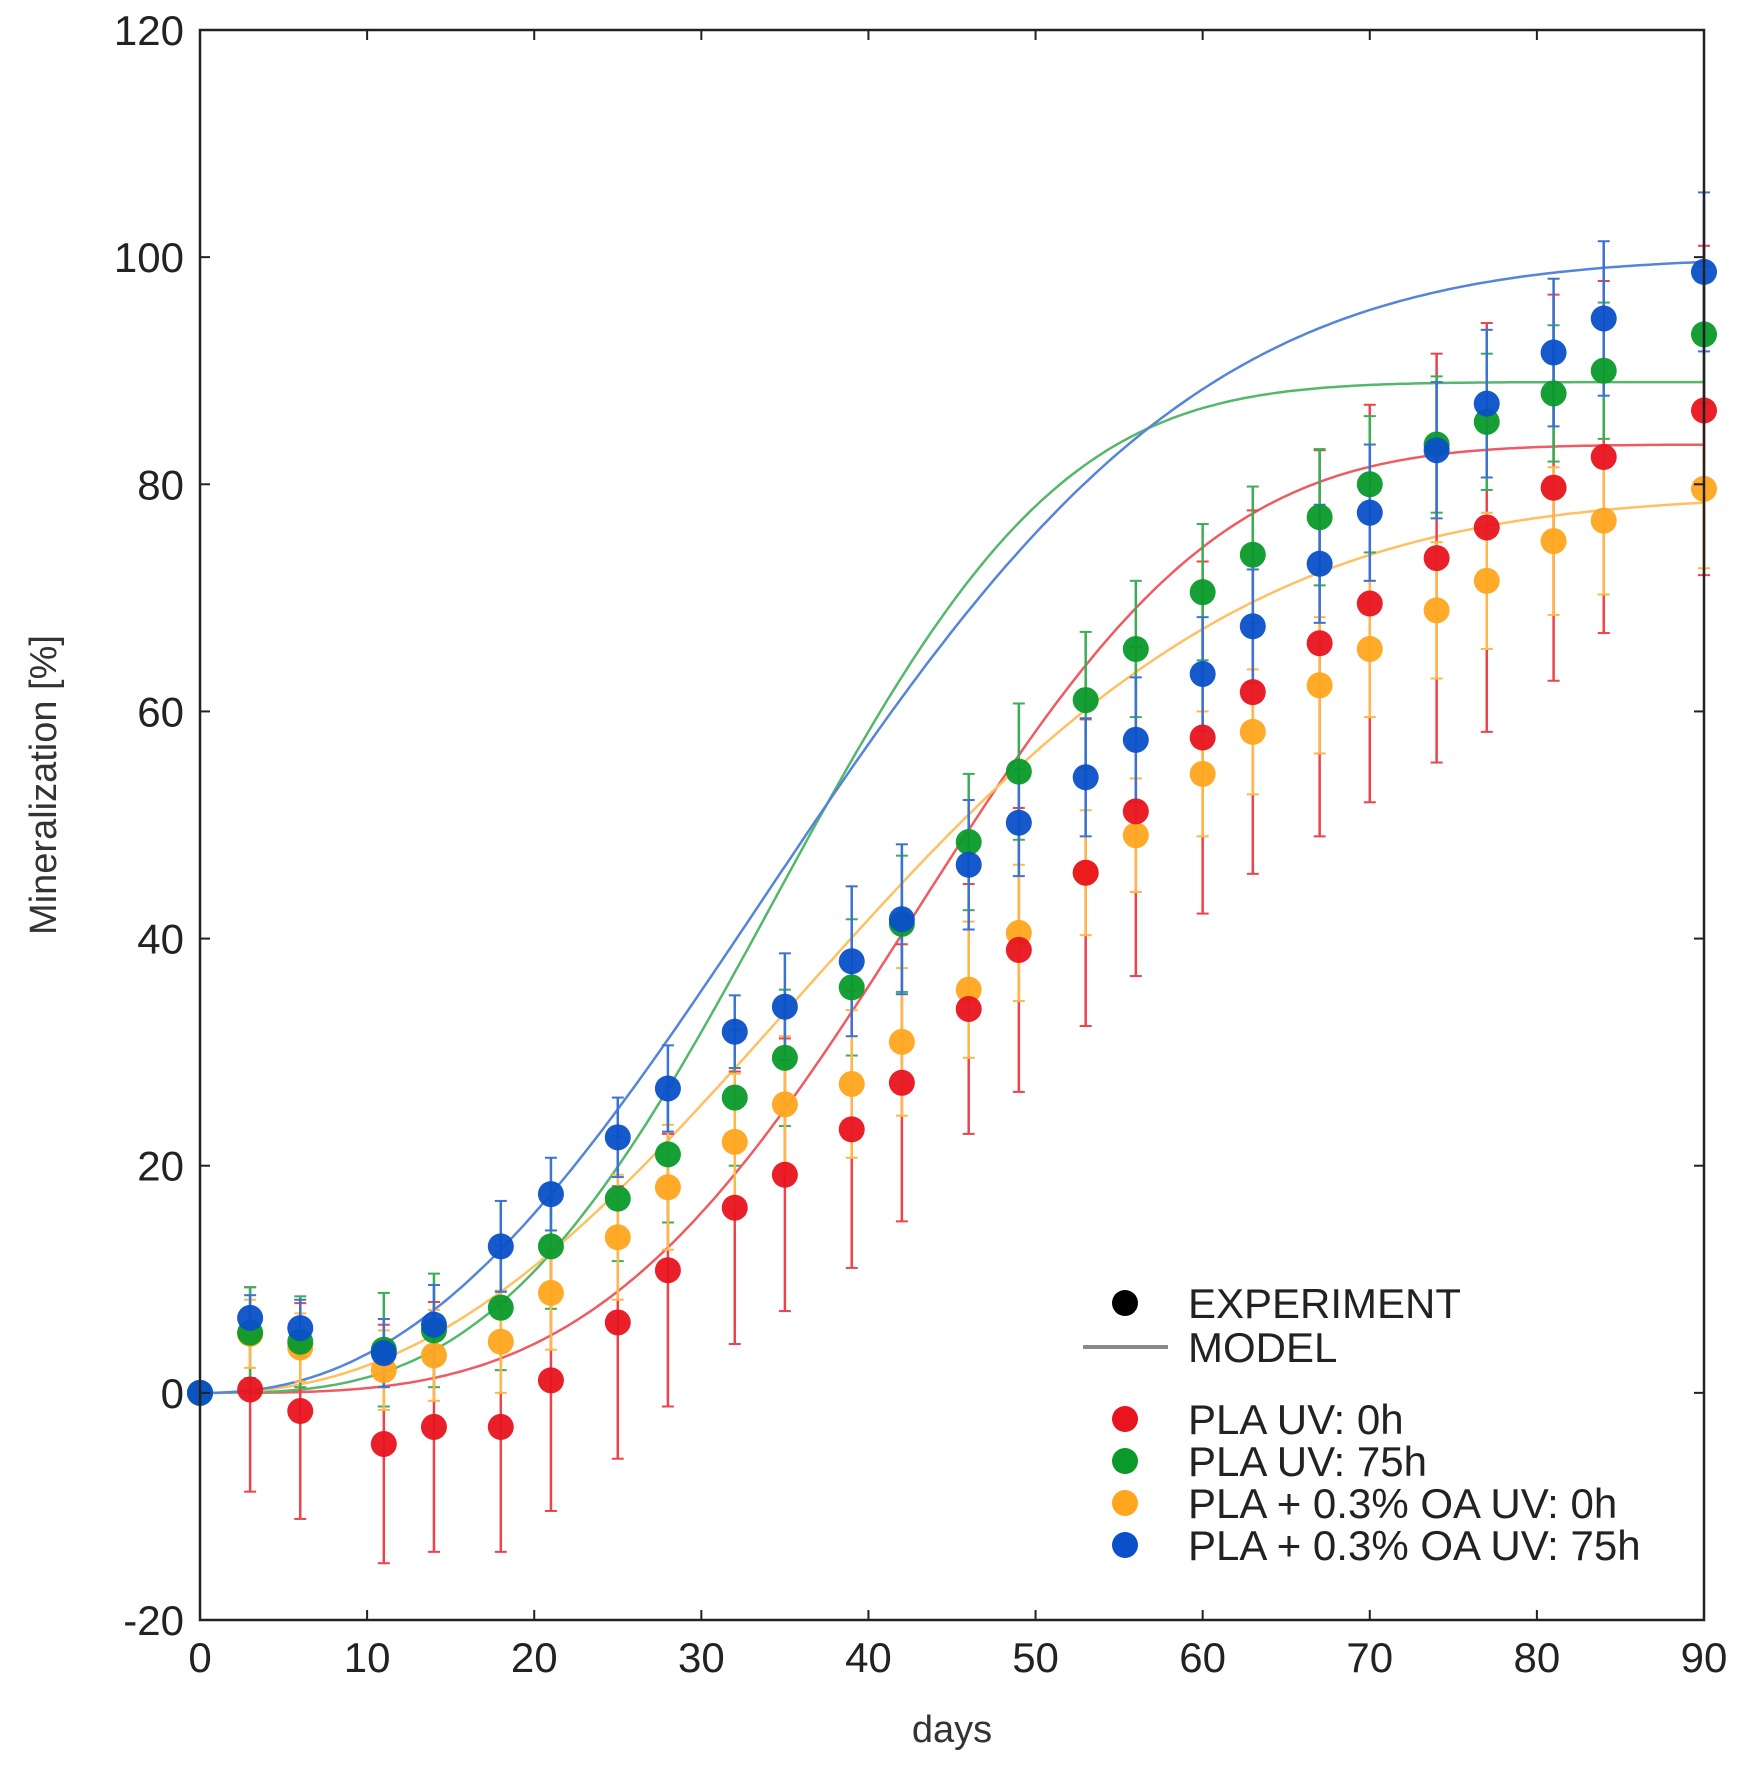 This screenshot has height=1780, width=1756. I want to click on y-tick-label: 100, so click(149, 257).